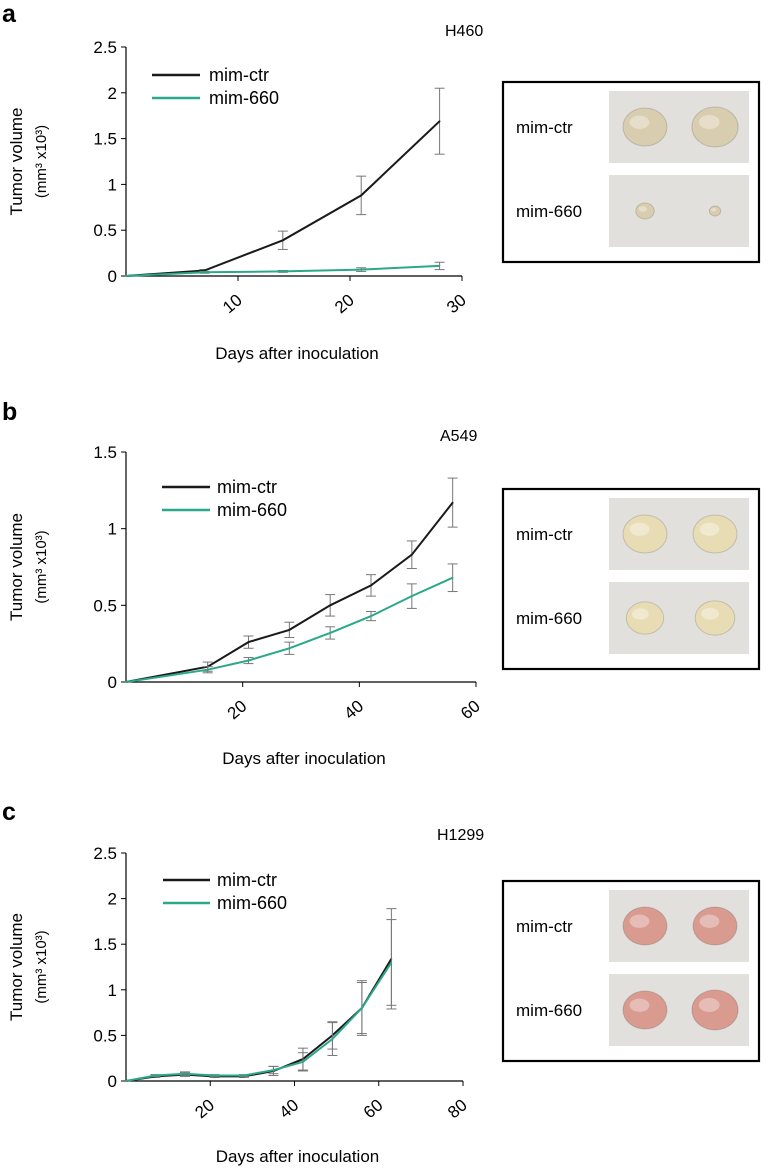 The width and height of the screenshot is (779, 1170). Describe the element at coordinates (289, 1108) in the screenshot. I see `x-tick-label: 40` at that location.